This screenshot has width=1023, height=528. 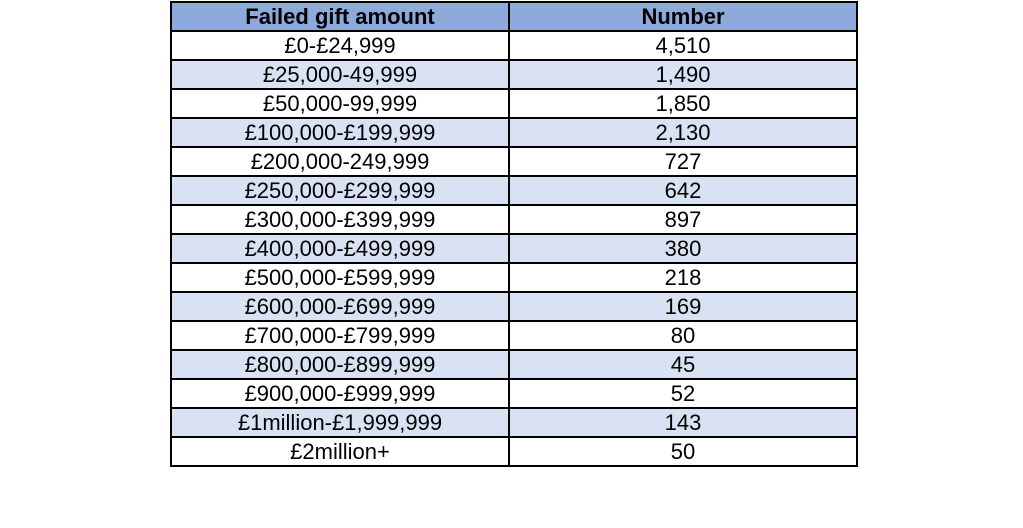 I want to click on cell-number: 218, so click(x=683, y=277).